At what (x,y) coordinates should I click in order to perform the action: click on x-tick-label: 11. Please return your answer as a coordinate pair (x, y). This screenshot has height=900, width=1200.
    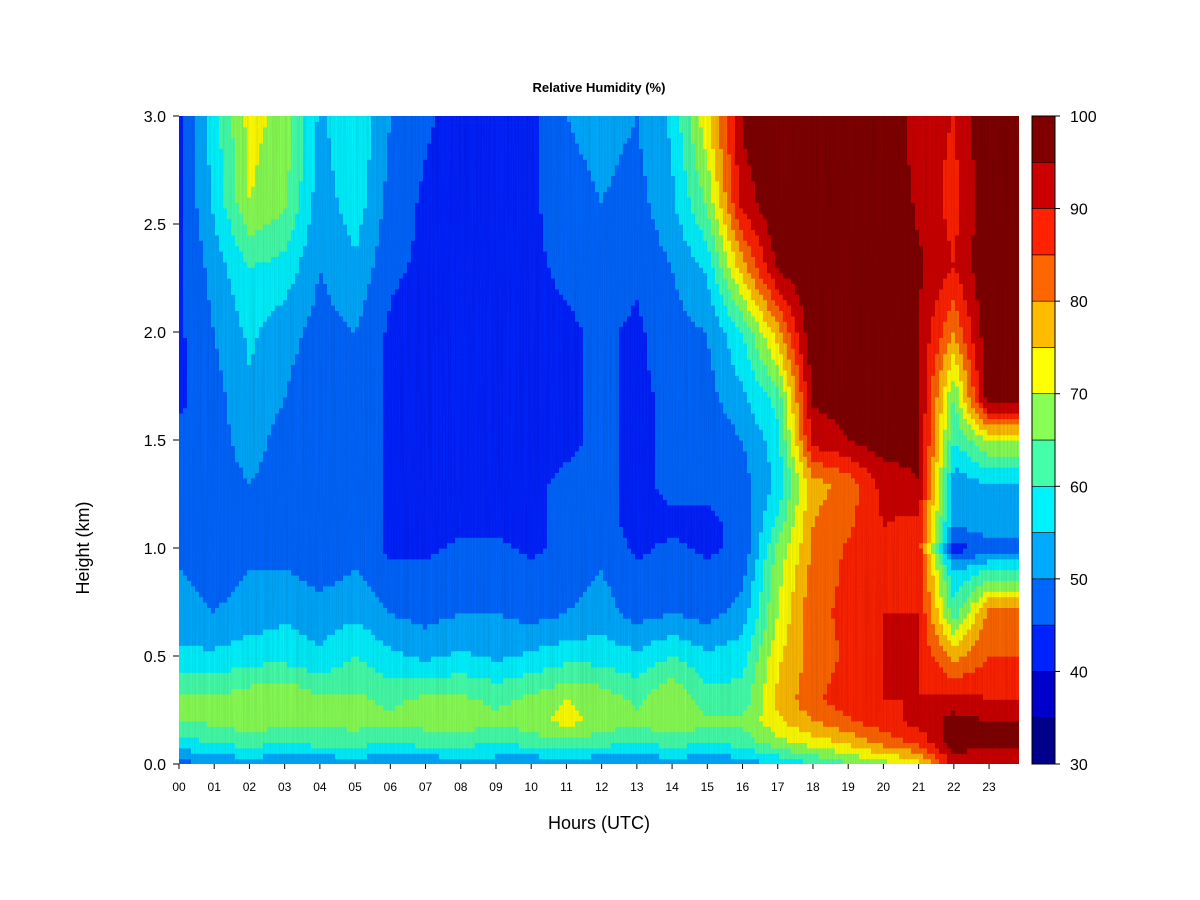
    Looking at the image, I should click on (566, 787).